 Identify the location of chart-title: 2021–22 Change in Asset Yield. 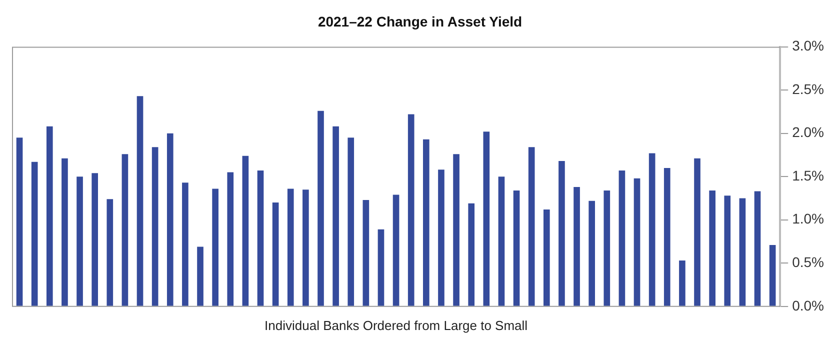
(420, 21).